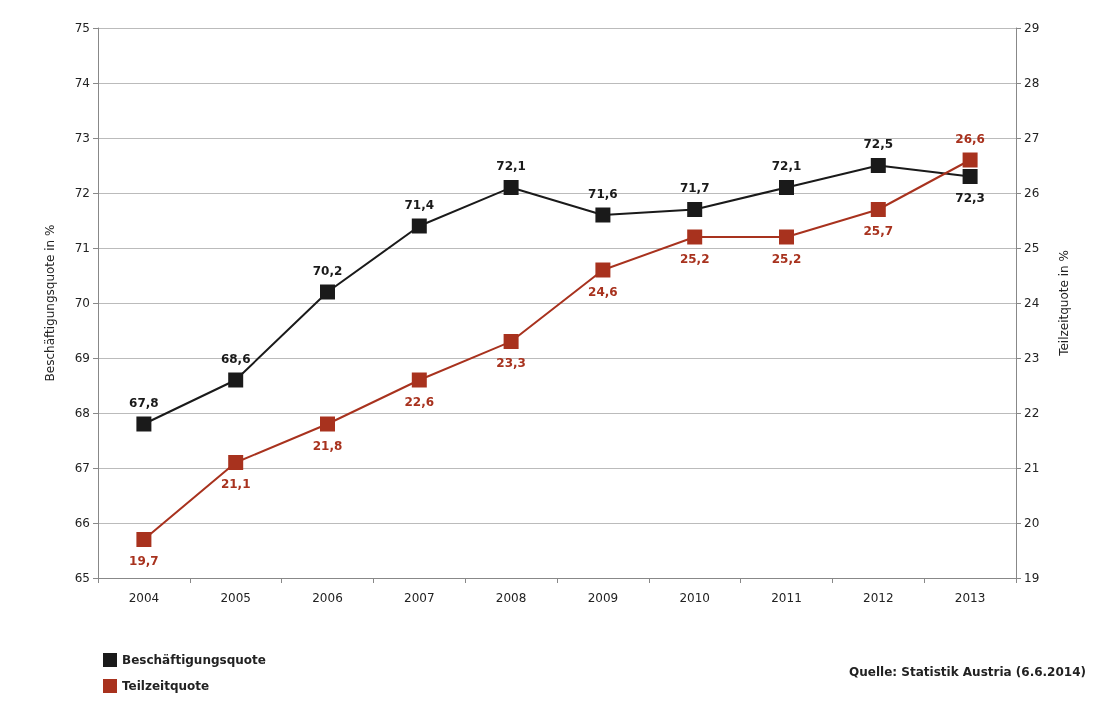 This screenshot has width=1114, height=726. I want to click on y-tick-label: 66, so click(82, 523).